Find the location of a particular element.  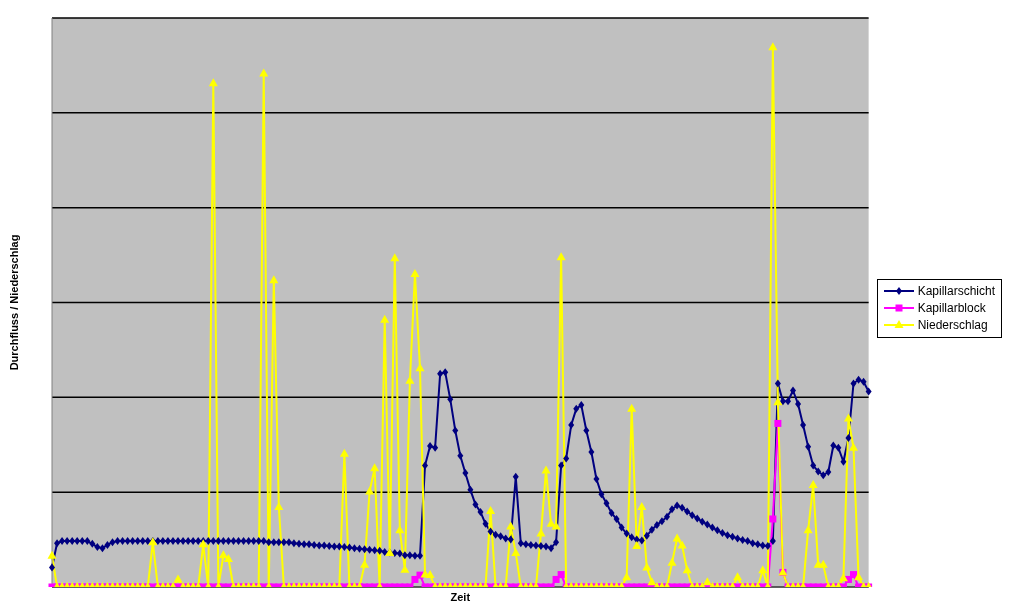

y-axis-title: Durchfluss / Niederschlag is located at coordinates (13, 302).